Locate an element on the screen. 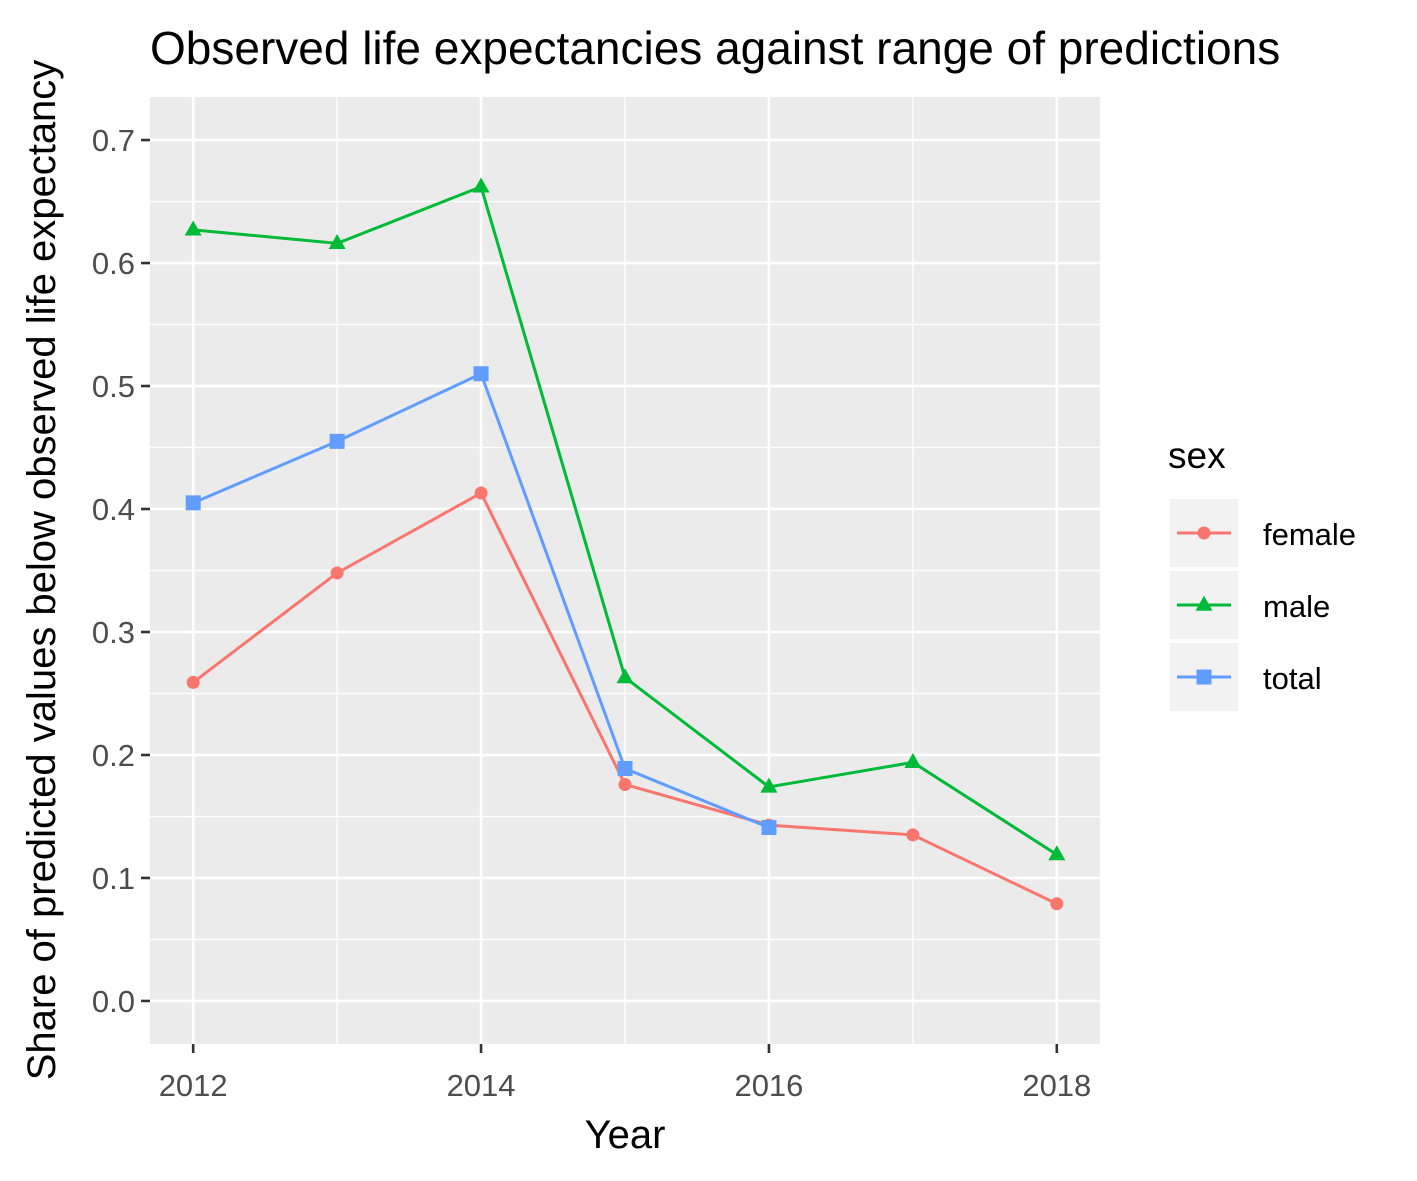 Image resolution: width=1417 pixels, height=1181 pixels. y-tick-label: 0.3 is located at coordinates (113, 632).